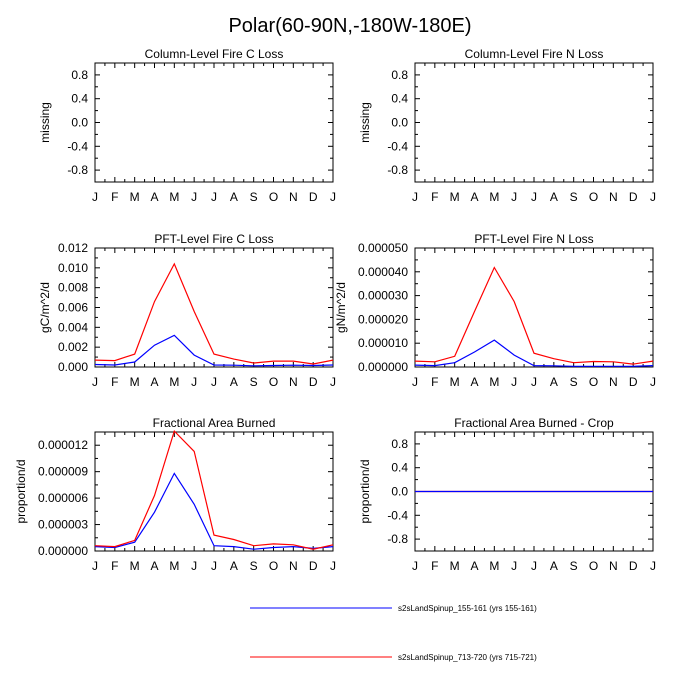 This screenshot has height=700, width=700. I want to click on panel-title: PFT-Level Fire C Loss, so click(213, 239).